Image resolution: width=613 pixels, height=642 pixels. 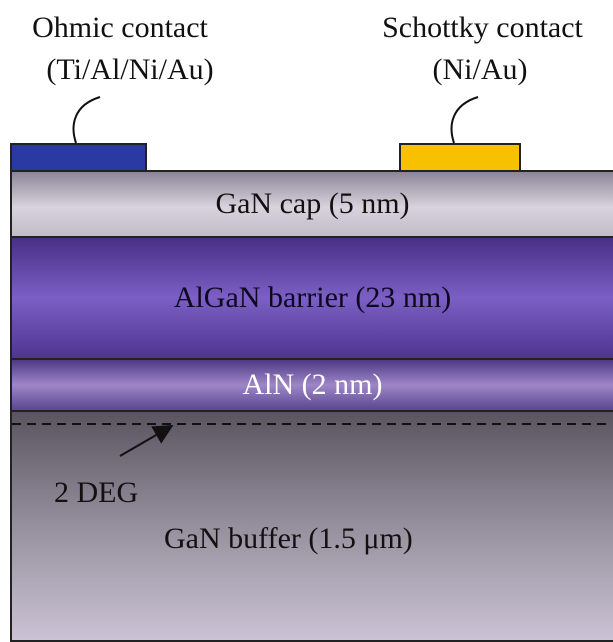 I want to click on algan-barrier-label: AlGaN barrier (23 nm), so click(x=312, y=297).